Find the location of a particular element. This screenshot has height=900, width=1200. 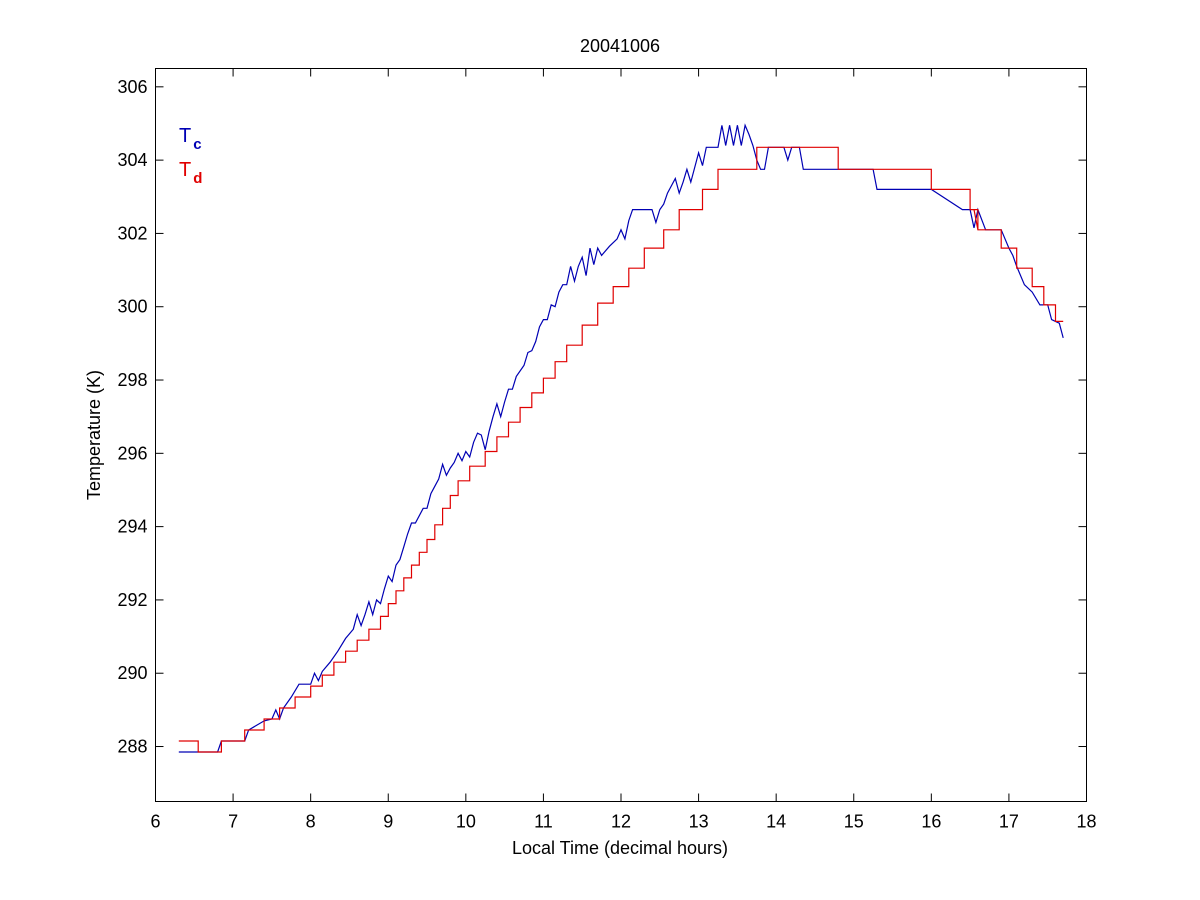

x-tick-label: 7 is located at coordinates (233, 822).